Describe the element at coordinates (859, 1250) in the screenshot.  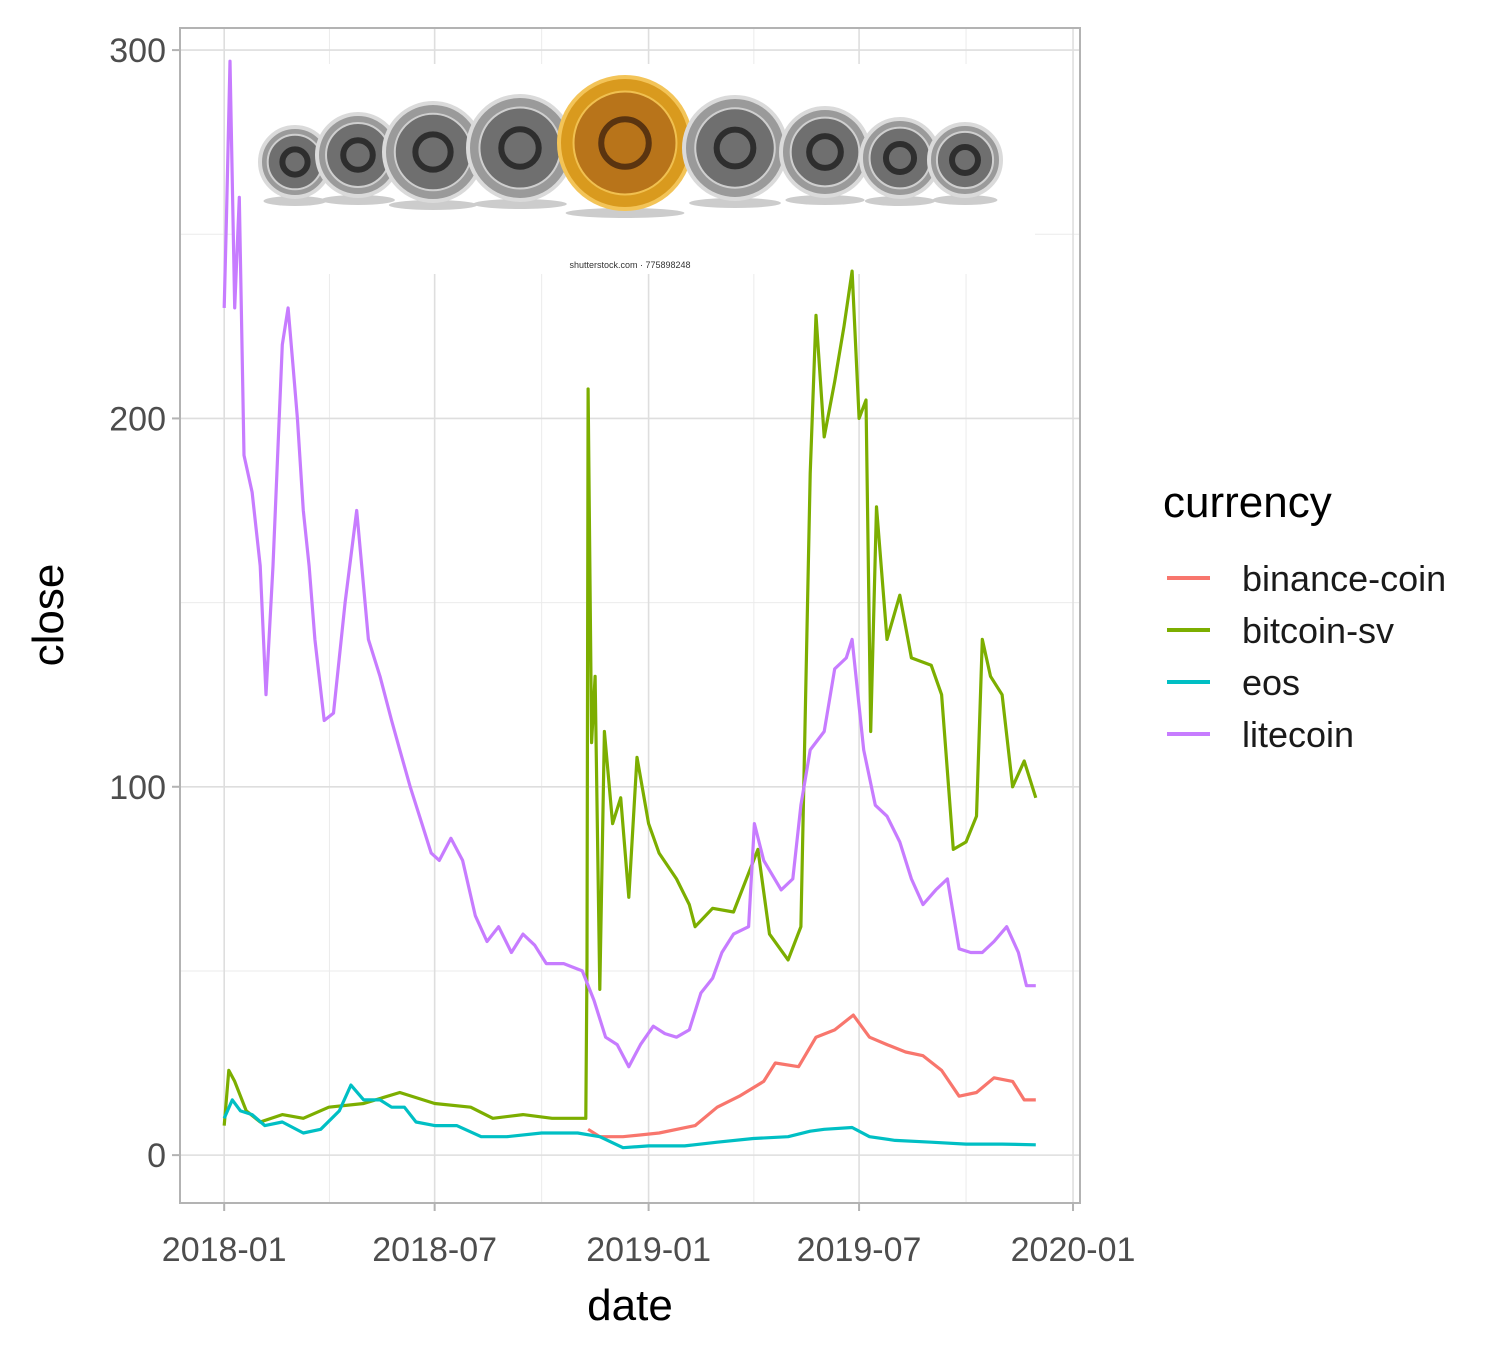
I see `x-tick-label: 2019-07` at that location.